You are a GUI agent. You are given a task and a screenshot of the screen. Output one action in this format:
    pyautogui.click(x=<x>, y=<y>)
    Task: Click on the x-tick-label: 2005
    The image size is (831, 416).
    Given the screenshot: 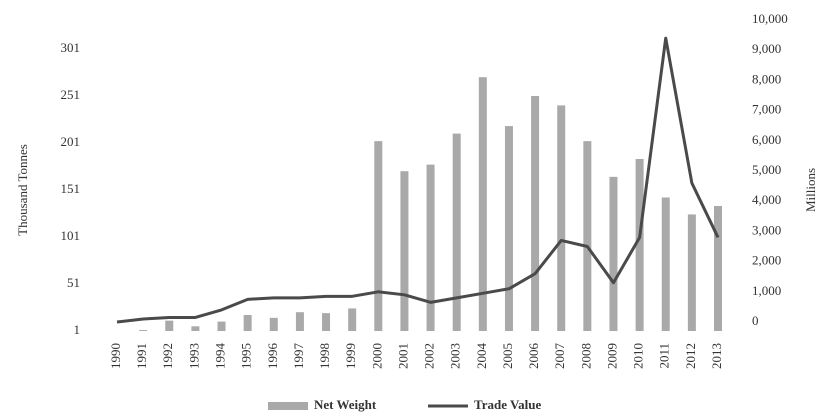 What is the action you would take?
    pyautogui.click(x=507, y=356)
    